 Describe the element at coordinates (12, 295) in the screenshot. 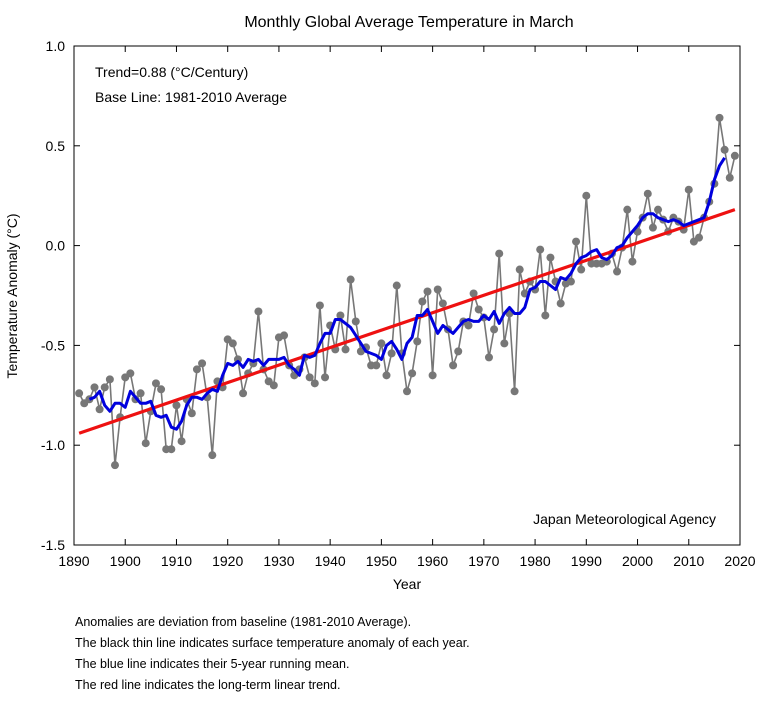

I see `y-axis-label: Temperature Anomaly (°C)` at that location.